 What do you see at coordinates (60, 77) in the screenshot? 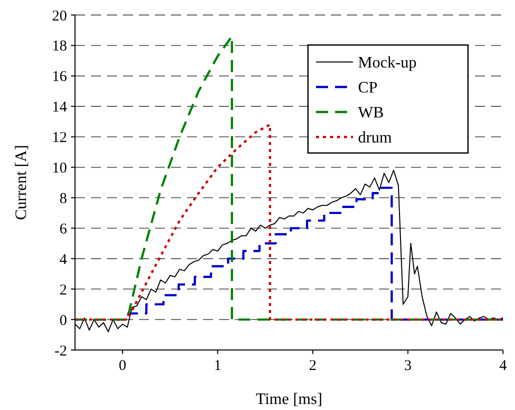
I see `y-tick-label: 16` at bounding box center [60, 77].